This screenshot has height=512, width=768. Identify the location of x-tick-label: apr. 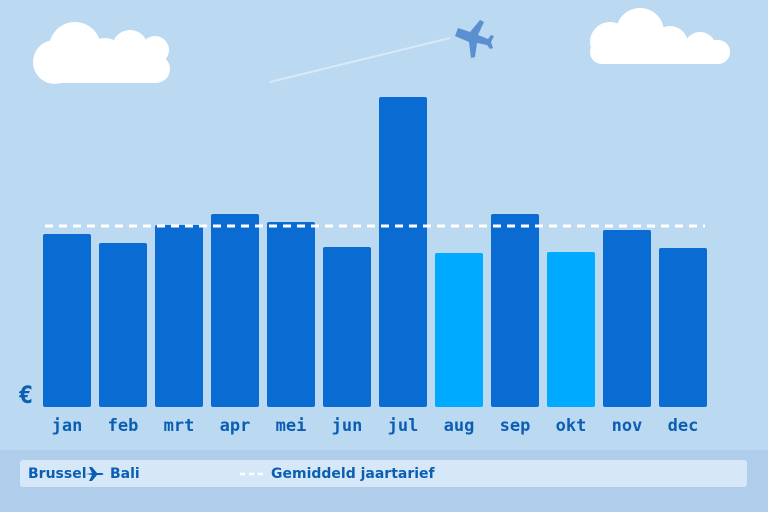
(235, 426).